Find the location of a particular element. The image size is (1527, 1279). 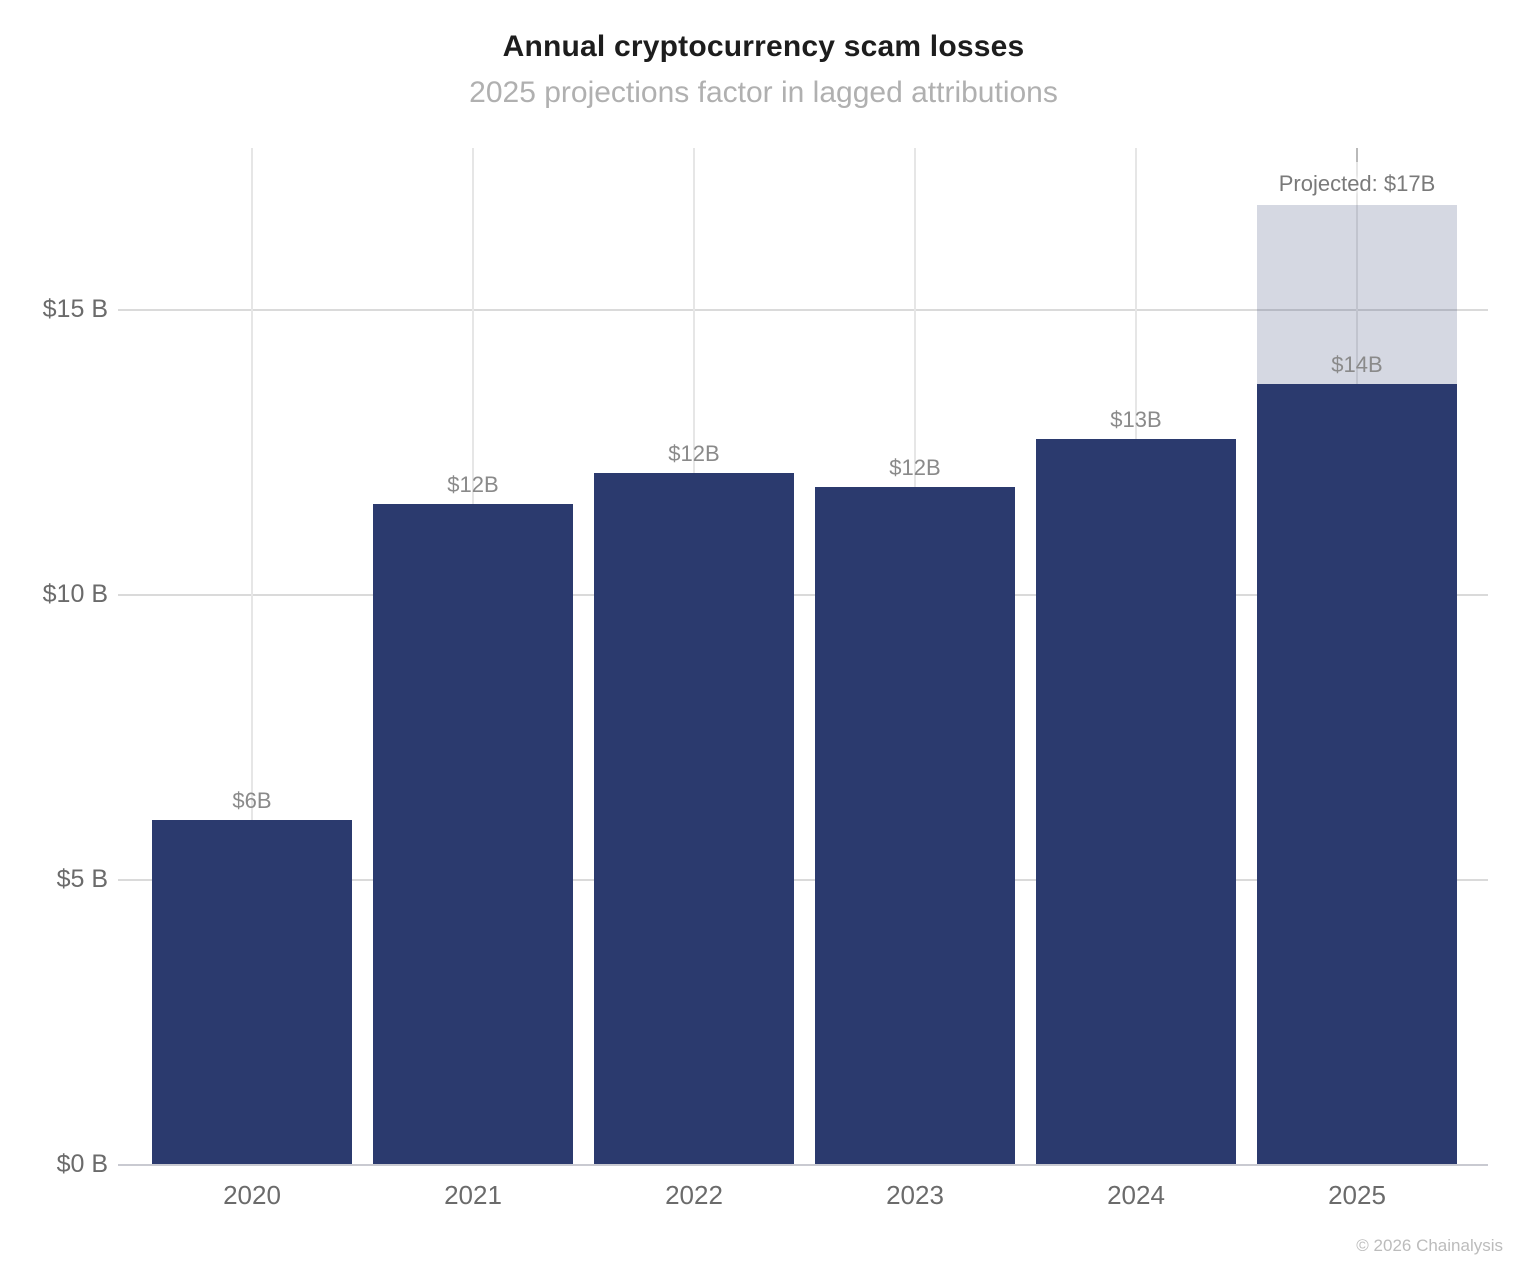

y-axis-tick-label: $15 B is located at coordinates (75, 309).